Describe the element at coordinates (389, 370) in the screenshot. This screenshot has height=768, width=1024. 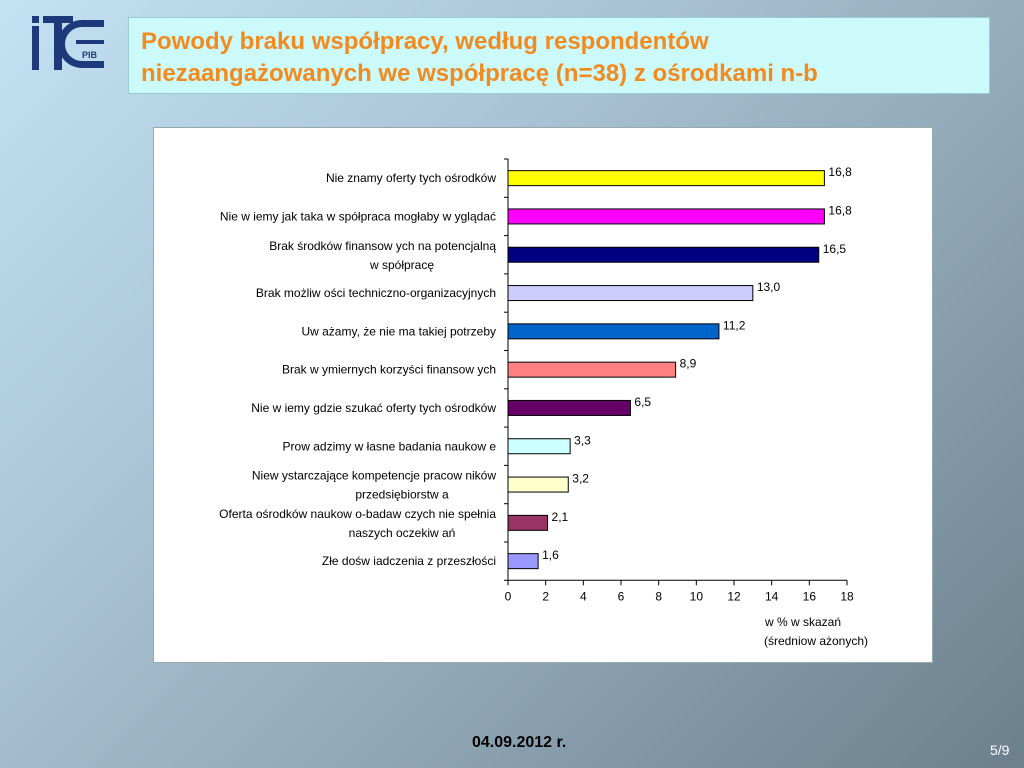
I see `category-label: Brak w ymiernych korzyści finansow ych` at that location.